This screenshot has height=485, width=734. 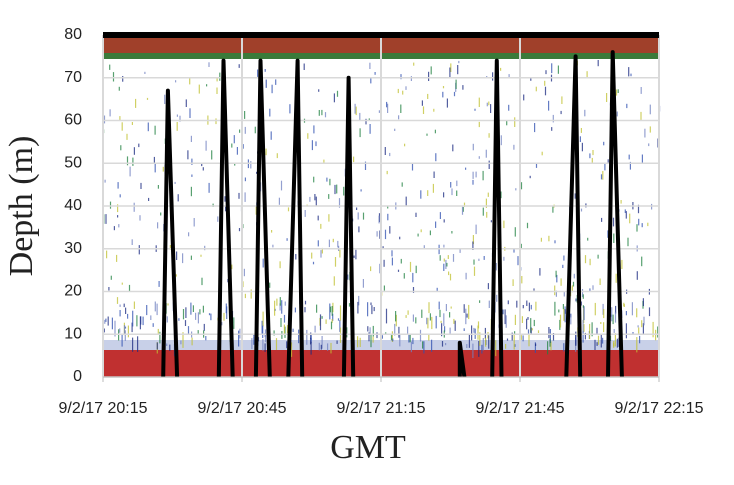 I want to click on y-tick-label: 30, so click(x=73, y=248).